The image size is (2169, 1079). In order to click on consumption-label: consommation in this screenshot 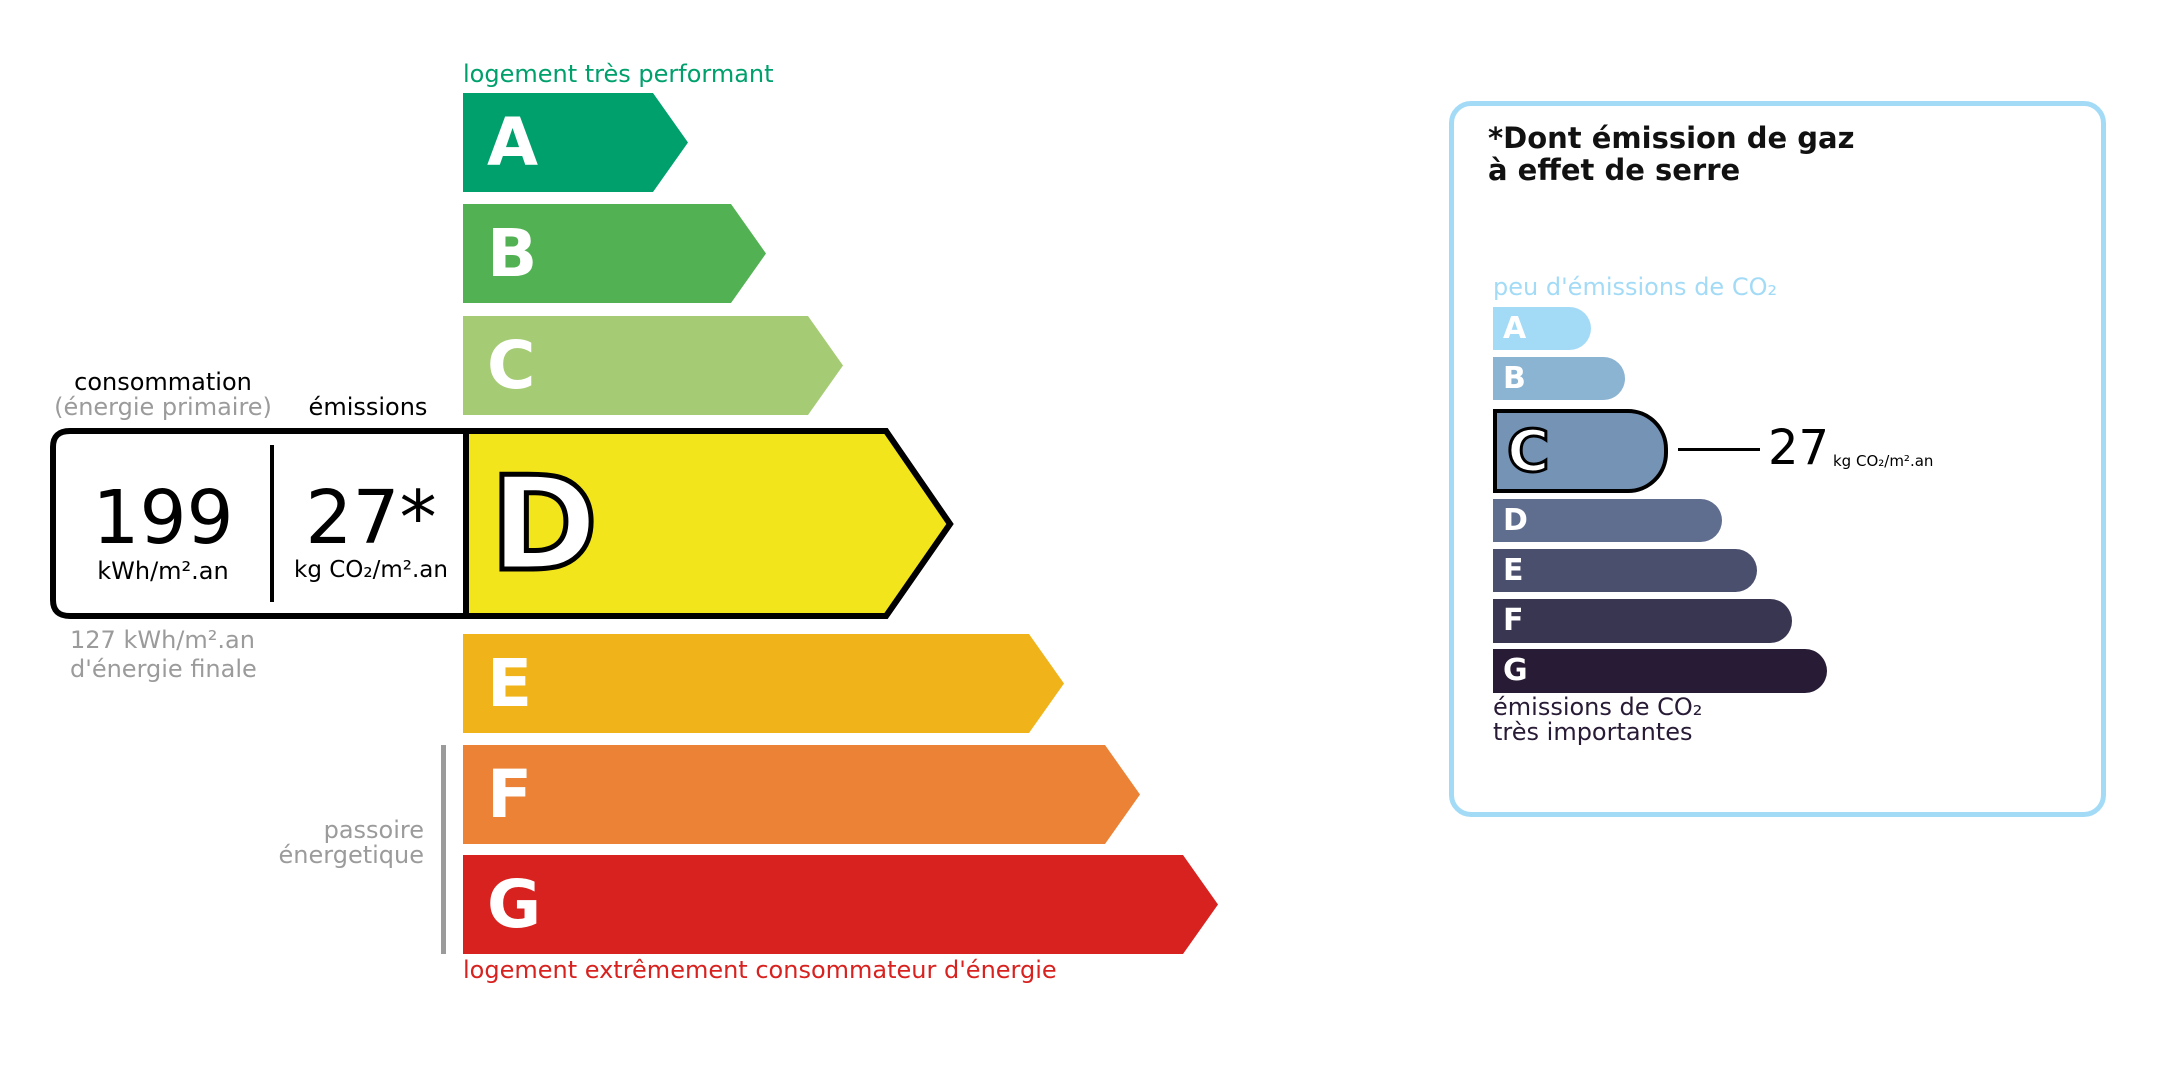, I will do `click(163, 382)`.